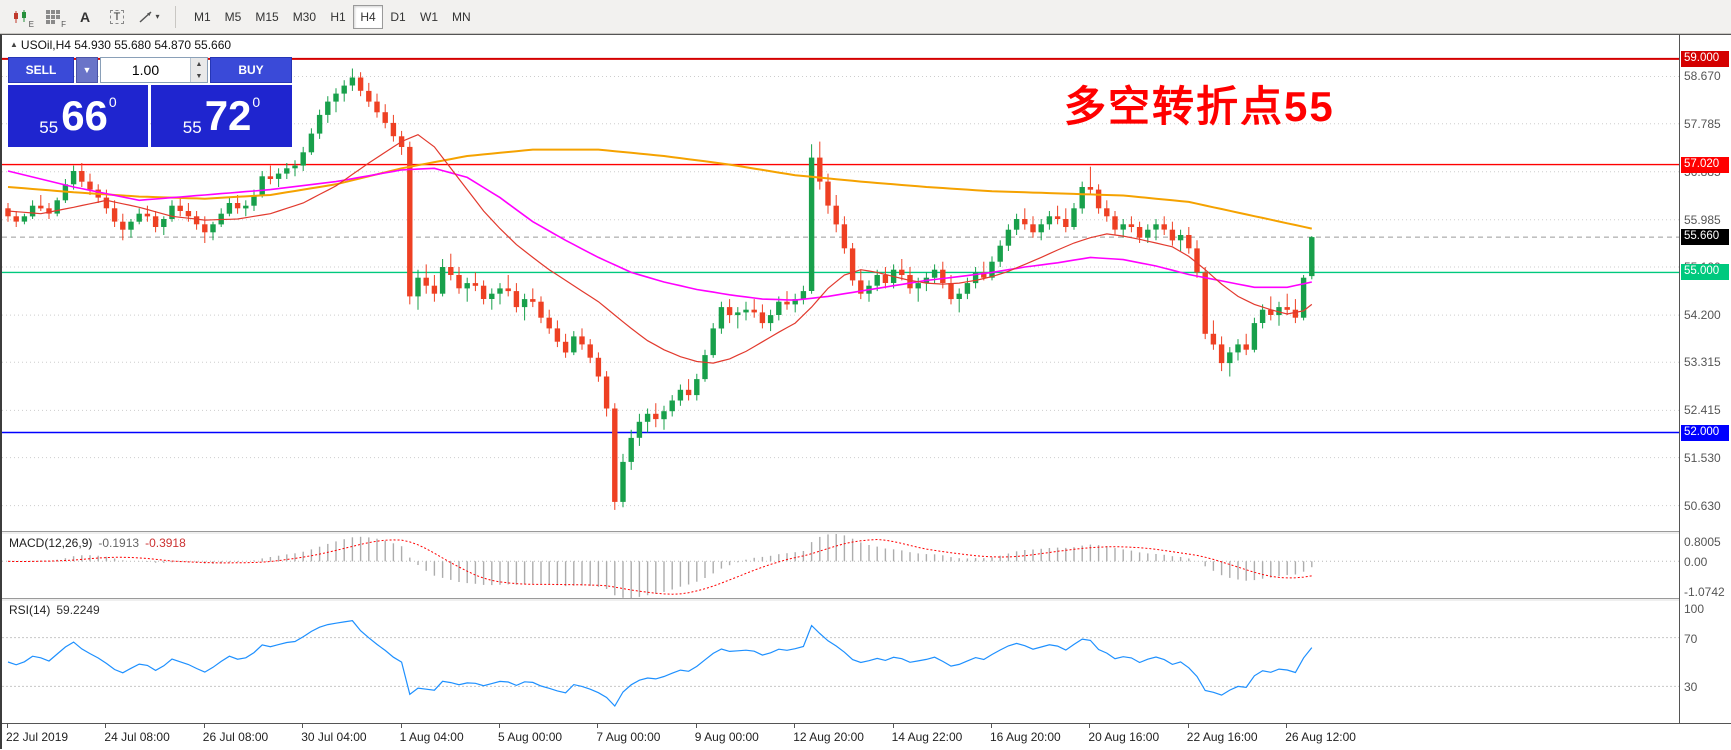 The image size is (1731, 750). Describe the element at coordinates (112, 102) in the screenshot. I see `sell-price-sup: 0` at that location.